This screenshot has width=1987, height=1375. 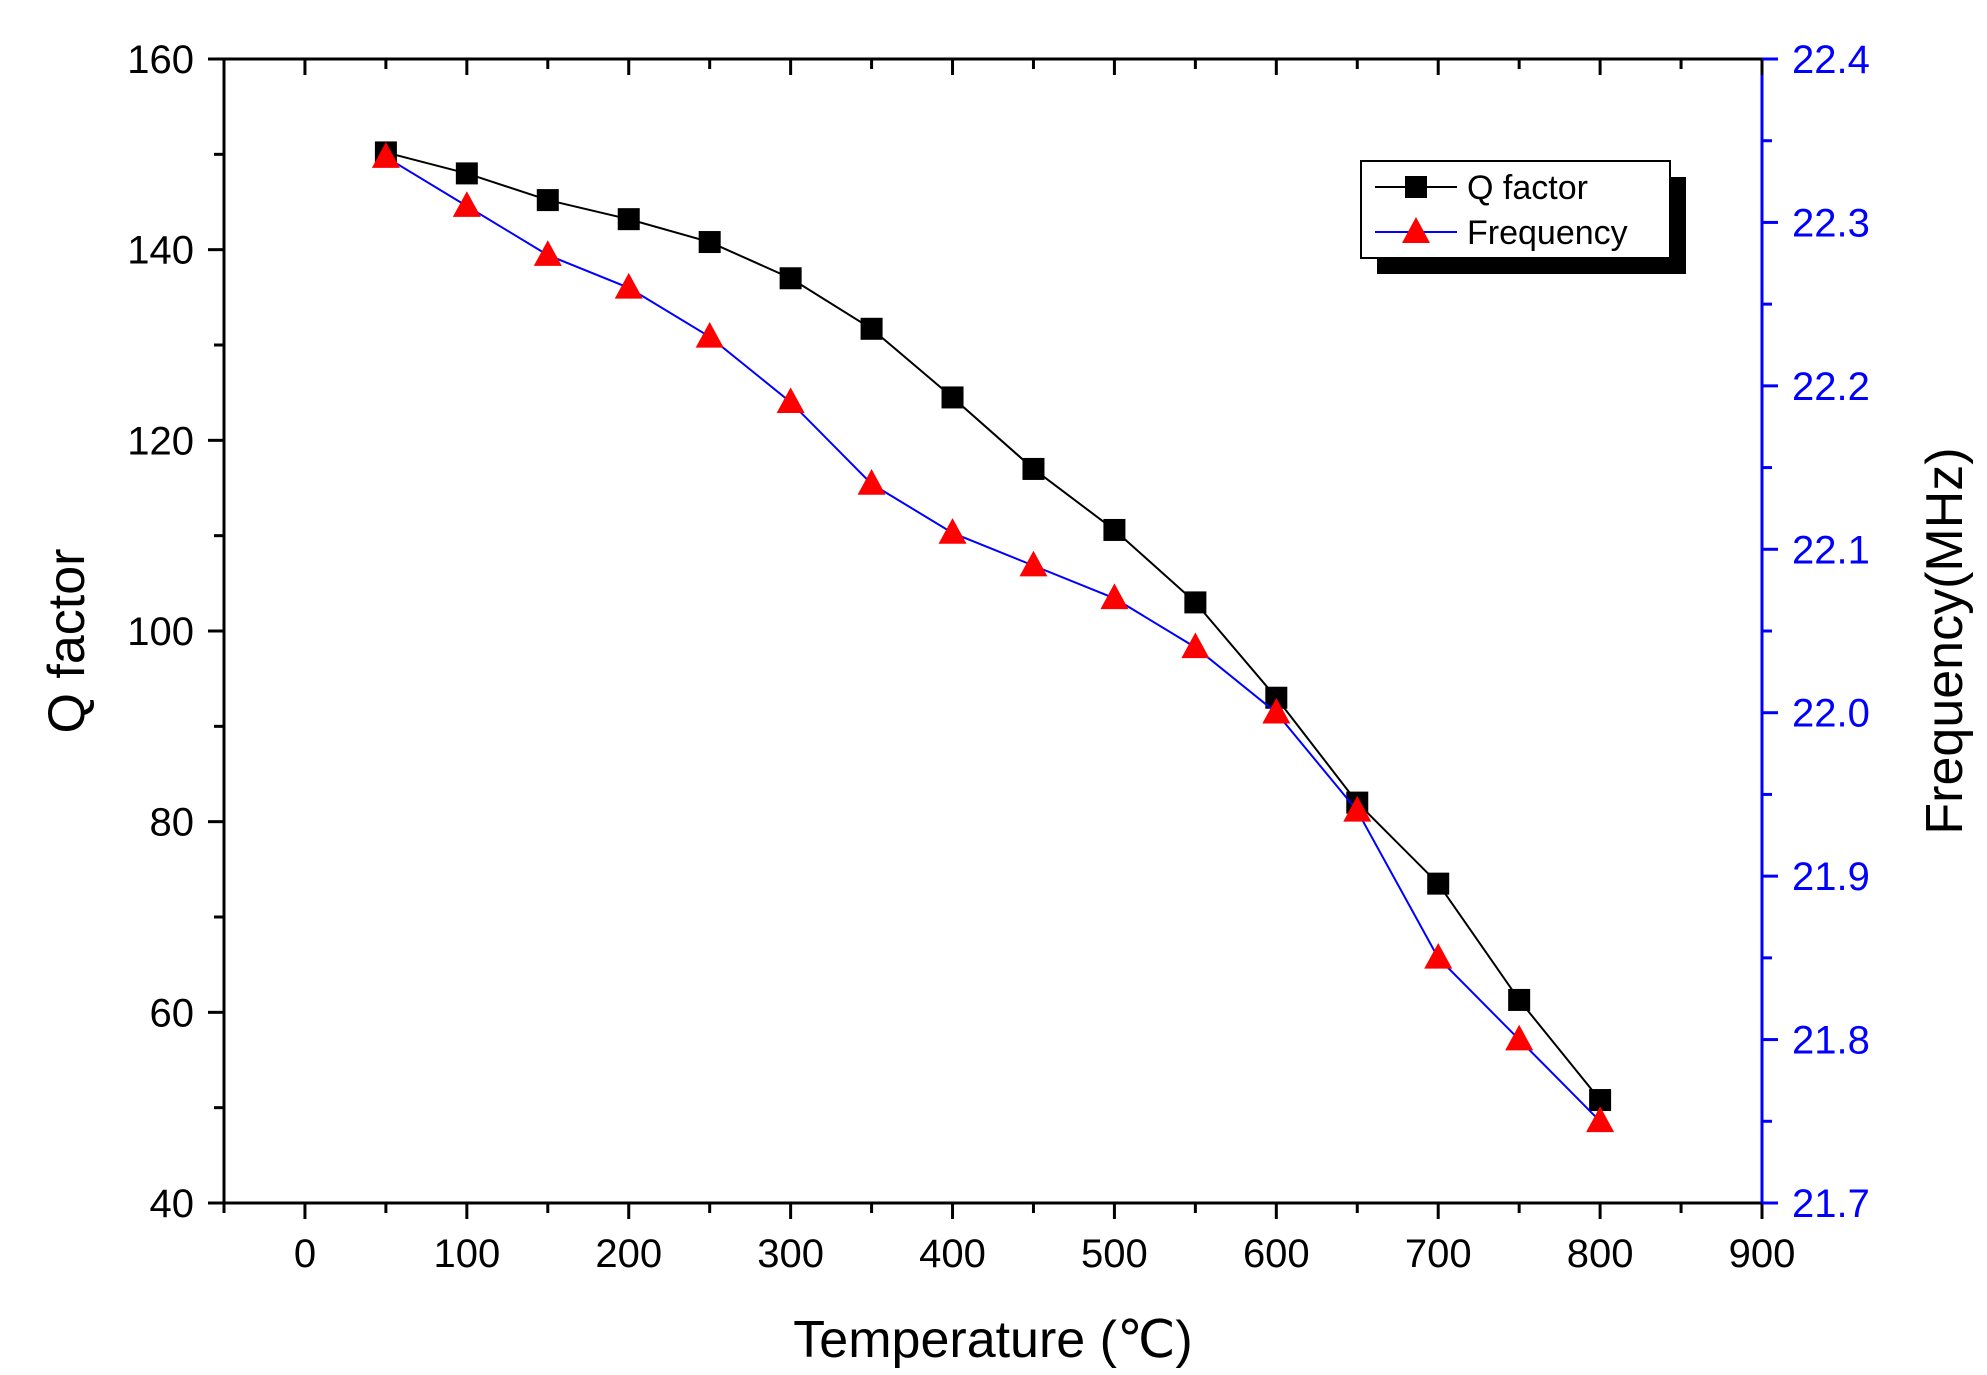 I want to click on y-right-tick-label: 21.8, so click(x=1831, y=1041).